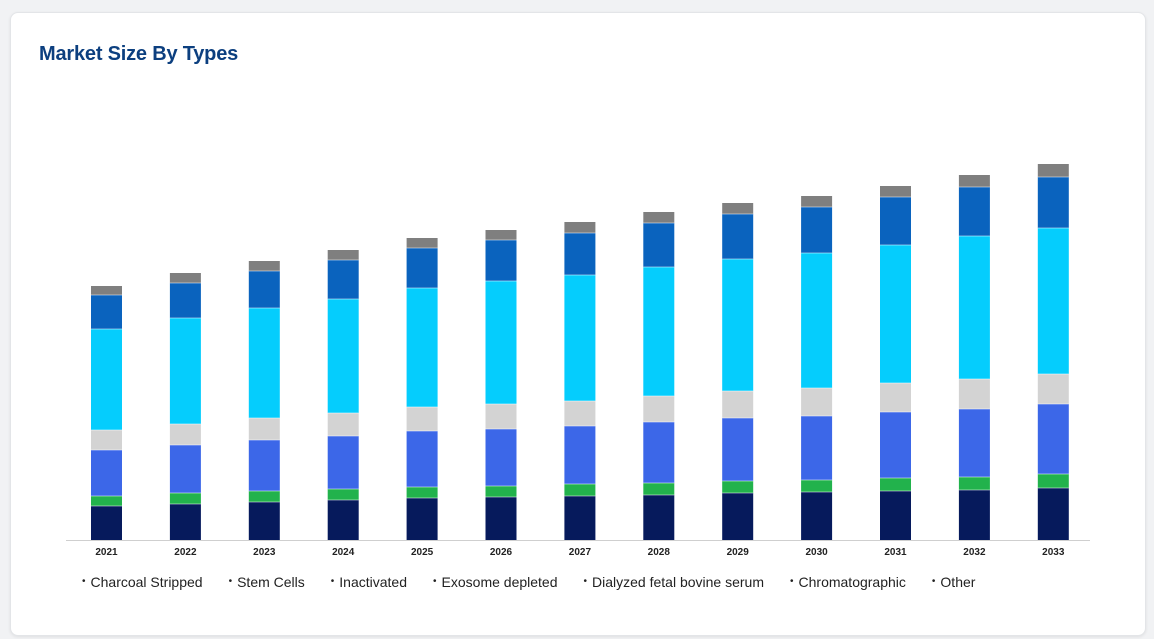 This screenshot has width=1154, height=639. I want to click on legend-label: Exosome depleted, so click(499, 582).